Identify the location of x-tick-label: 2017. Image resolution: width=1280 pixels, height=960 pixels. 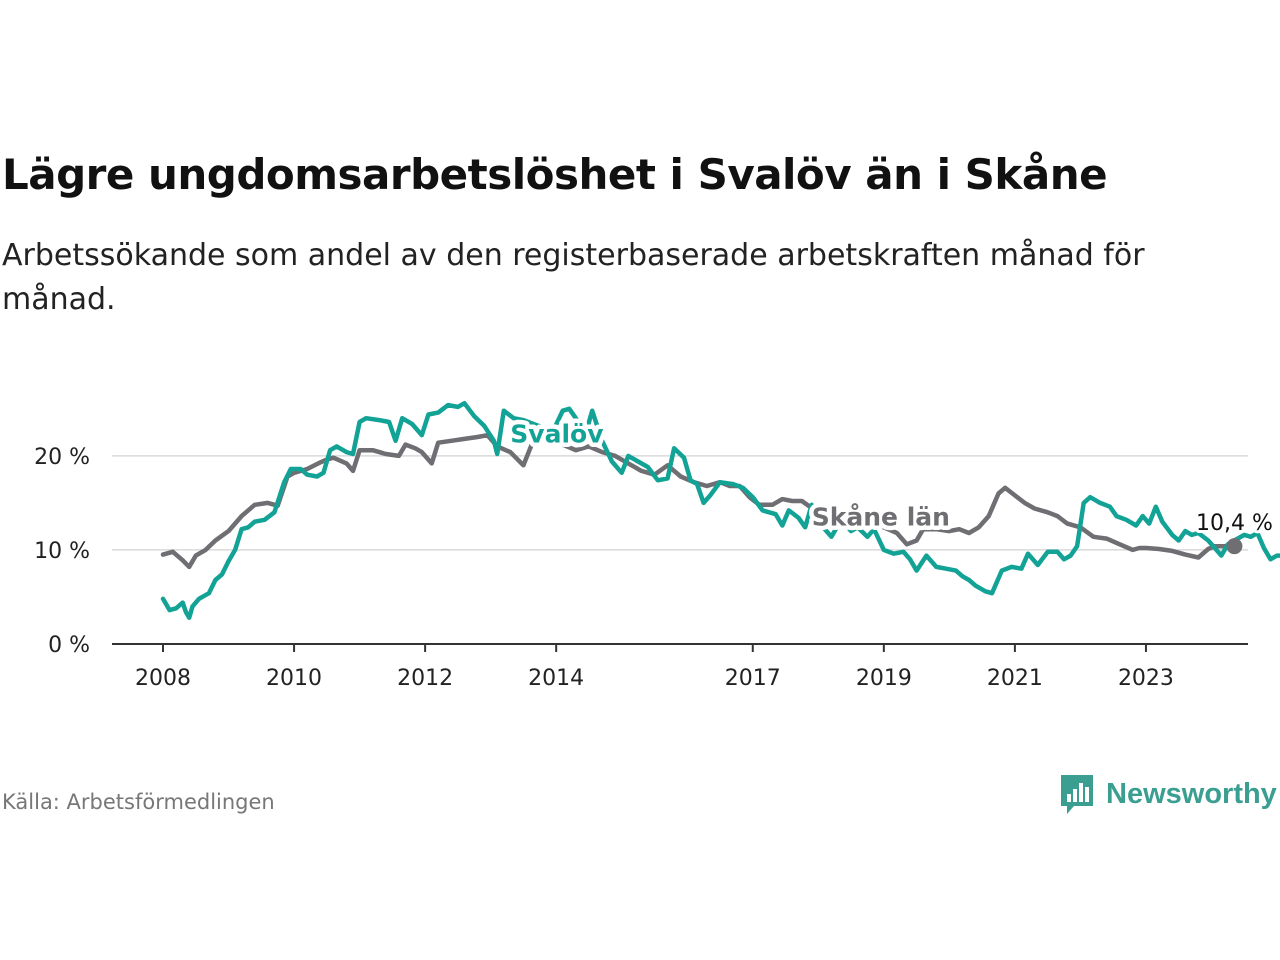
(753, 678).